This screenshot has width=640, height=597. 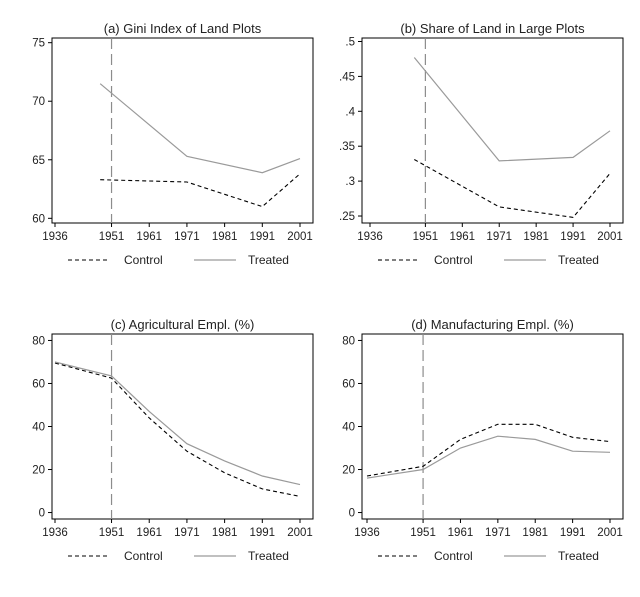 What do you see at coordinates (347, 147) in the screenshot?
I see `y-tick-label: .35` at bounding box center [347, 147].